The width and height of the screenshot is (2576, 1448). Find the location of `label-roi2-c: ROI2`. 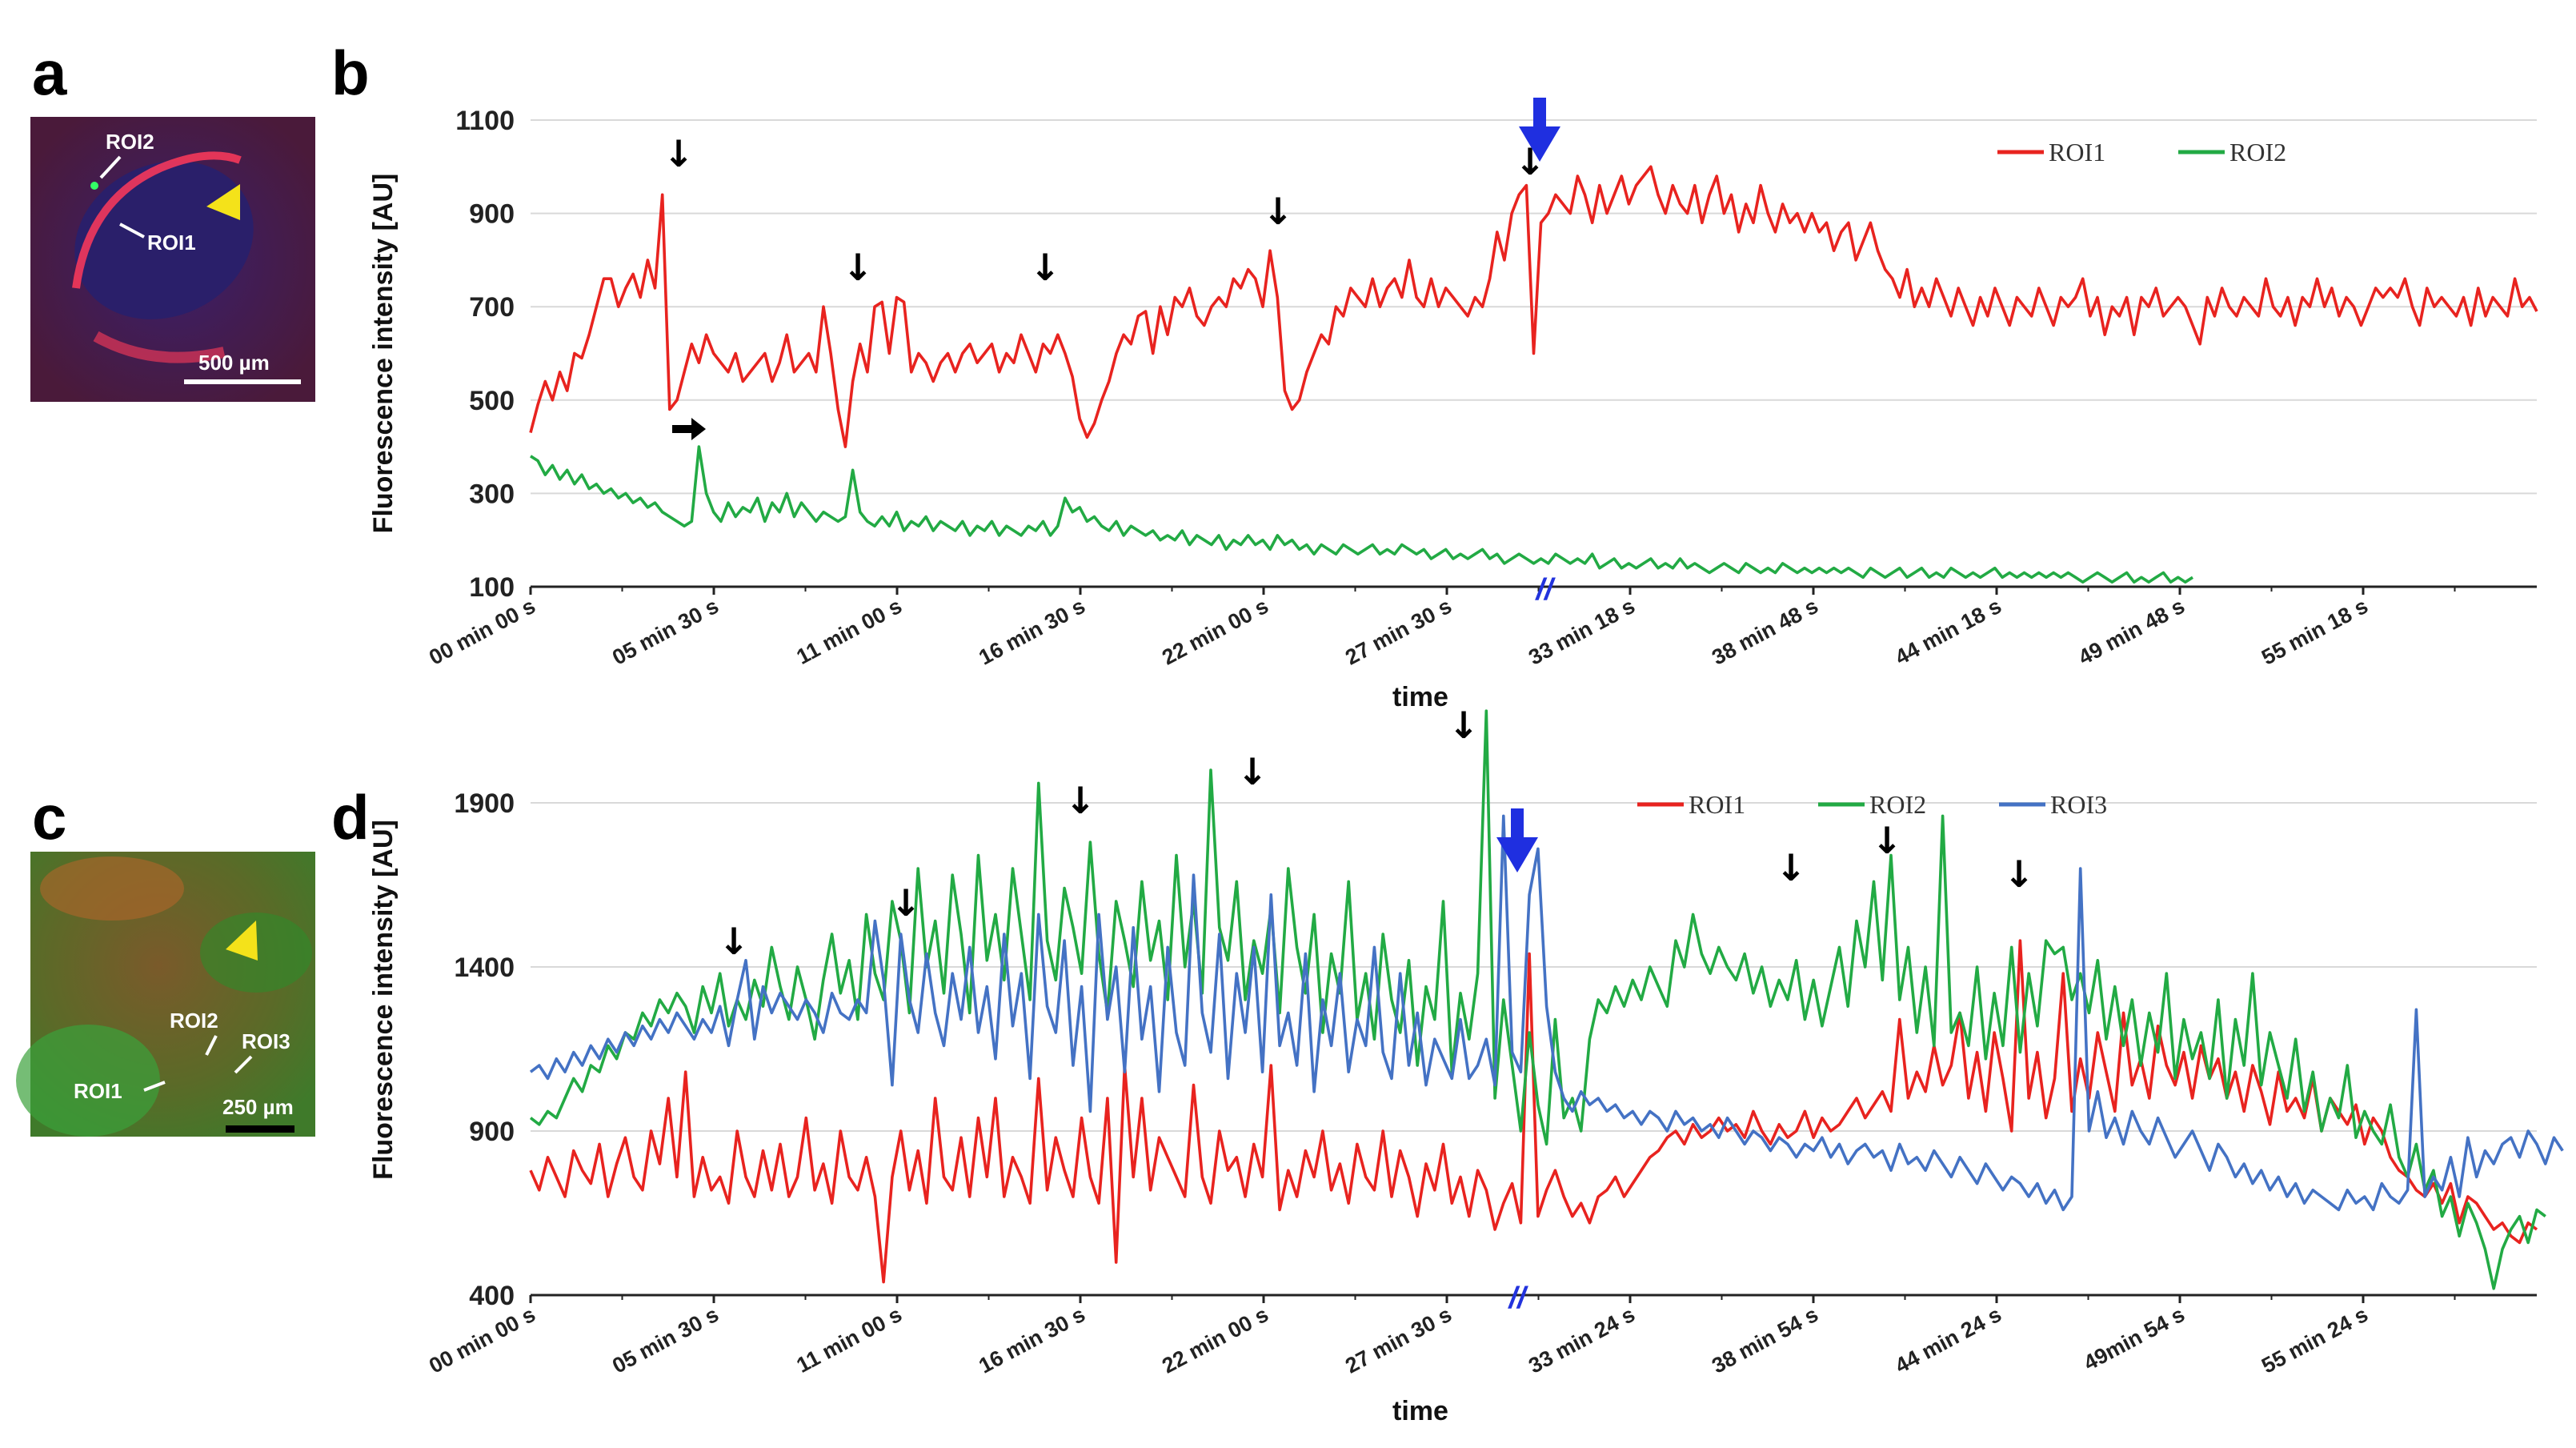

label-roi2-c: ROI2 is located at coordinates (194, 1021).